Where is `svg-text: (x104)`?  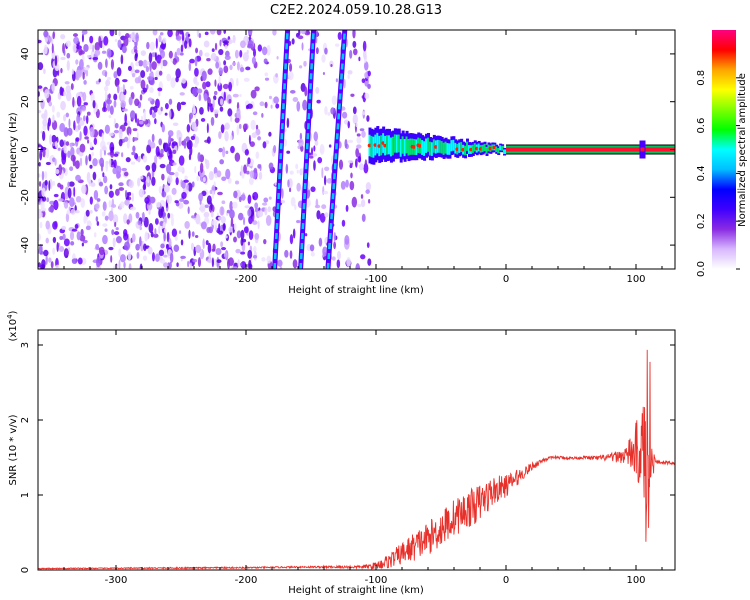
svg-text: (x104) is located at coordinates (12, 325).